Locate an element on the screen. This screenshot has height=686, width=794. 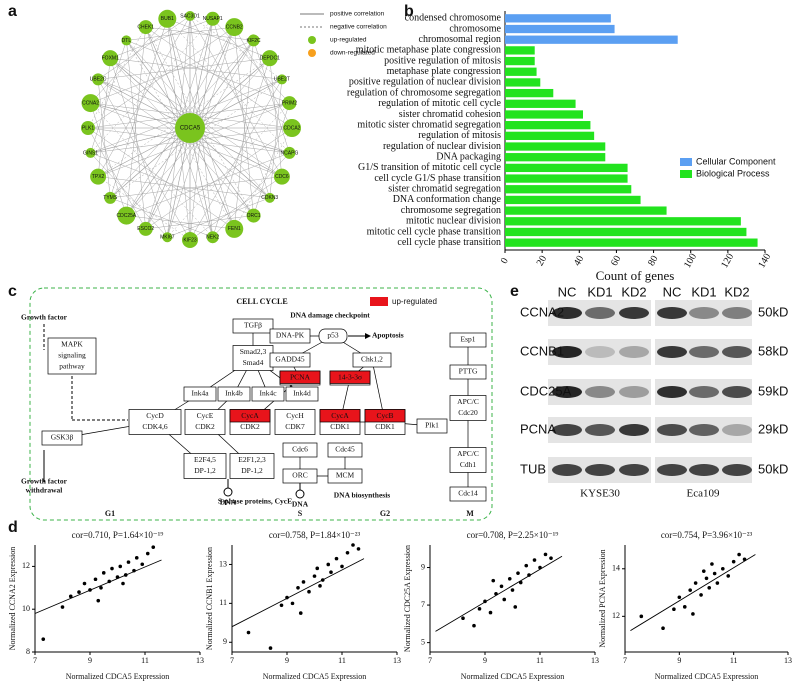
x-axis-label: Count of genes is located at coordinates (635, 275).